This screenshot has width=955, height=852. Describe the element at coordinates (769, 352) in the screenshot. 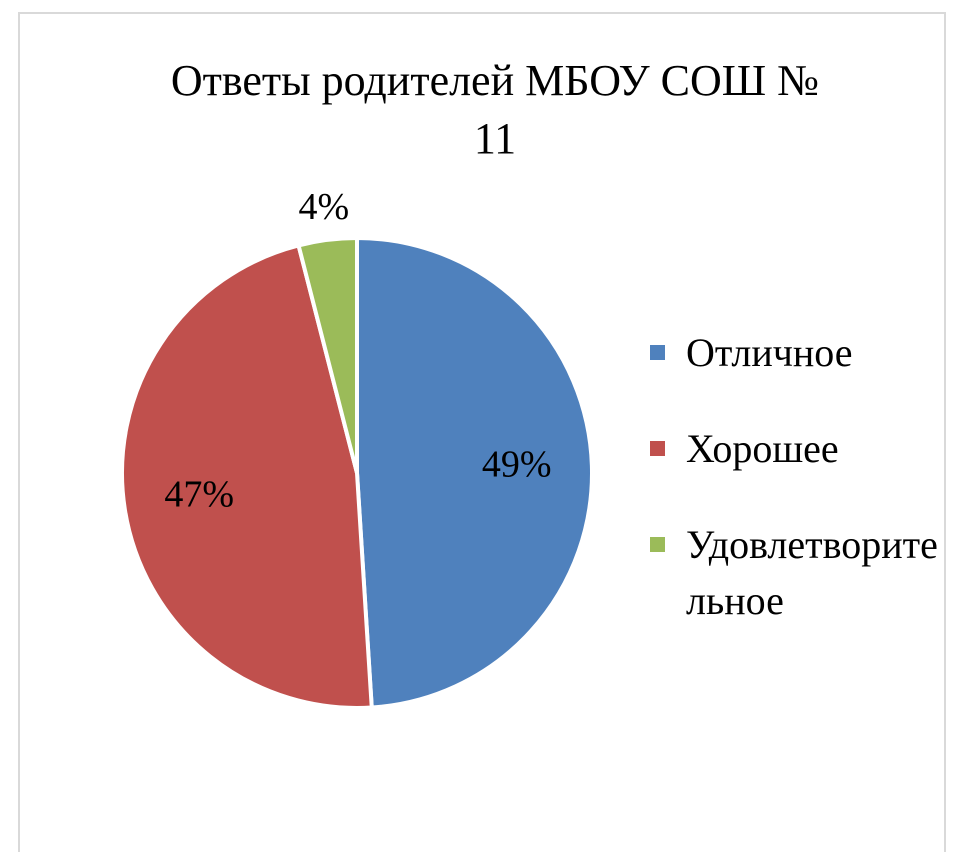

I see `legend-label: Отличное` at that location.